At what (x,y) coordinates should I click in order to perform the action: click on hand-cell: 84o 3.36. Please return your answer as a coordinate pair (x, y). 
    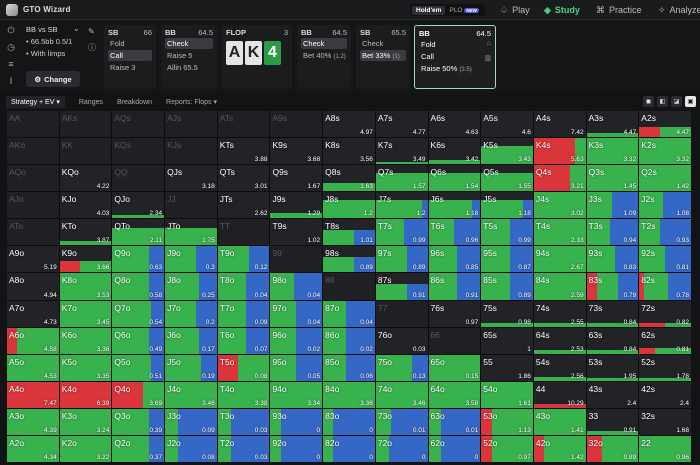
    Looking at the image, I should click on (349, 394).